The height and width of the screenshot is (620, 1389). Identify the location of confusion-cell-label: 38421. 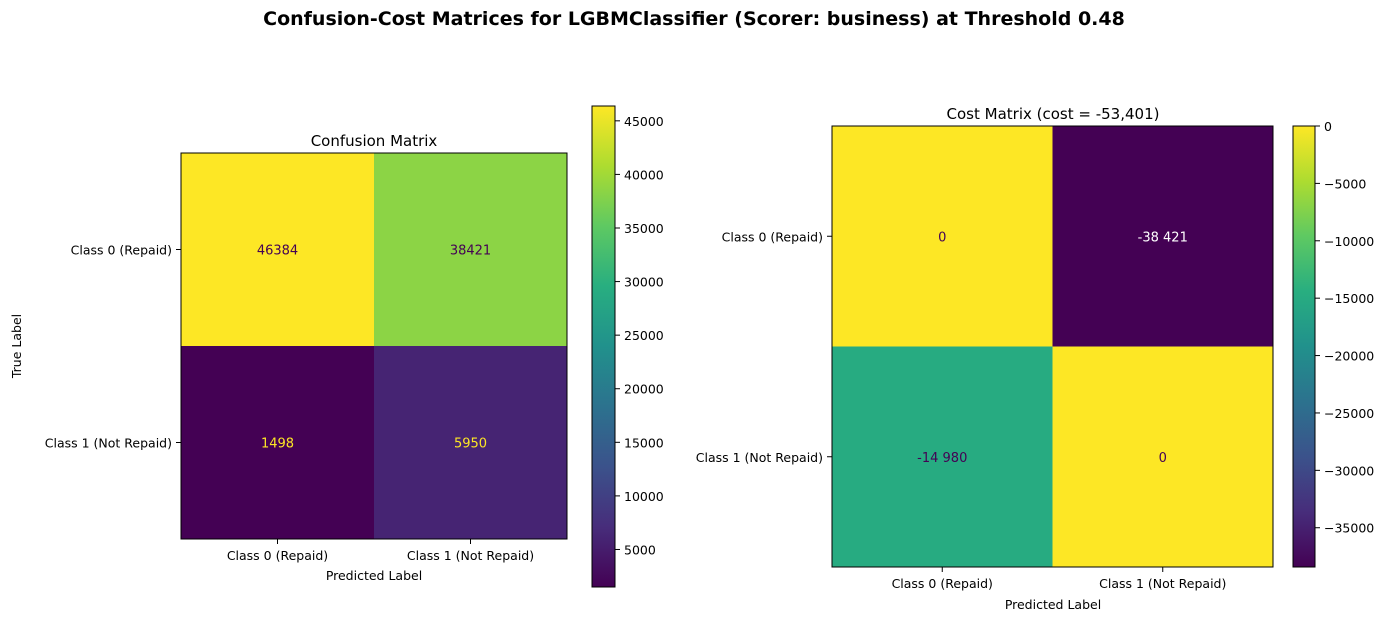
(470, 251).